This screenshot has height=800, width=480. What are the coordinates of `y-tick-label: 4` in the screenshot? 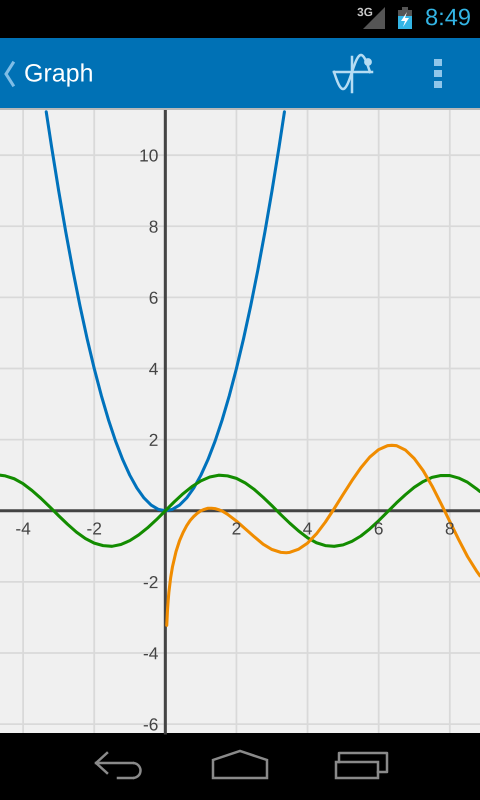 It's located at (153, 368).